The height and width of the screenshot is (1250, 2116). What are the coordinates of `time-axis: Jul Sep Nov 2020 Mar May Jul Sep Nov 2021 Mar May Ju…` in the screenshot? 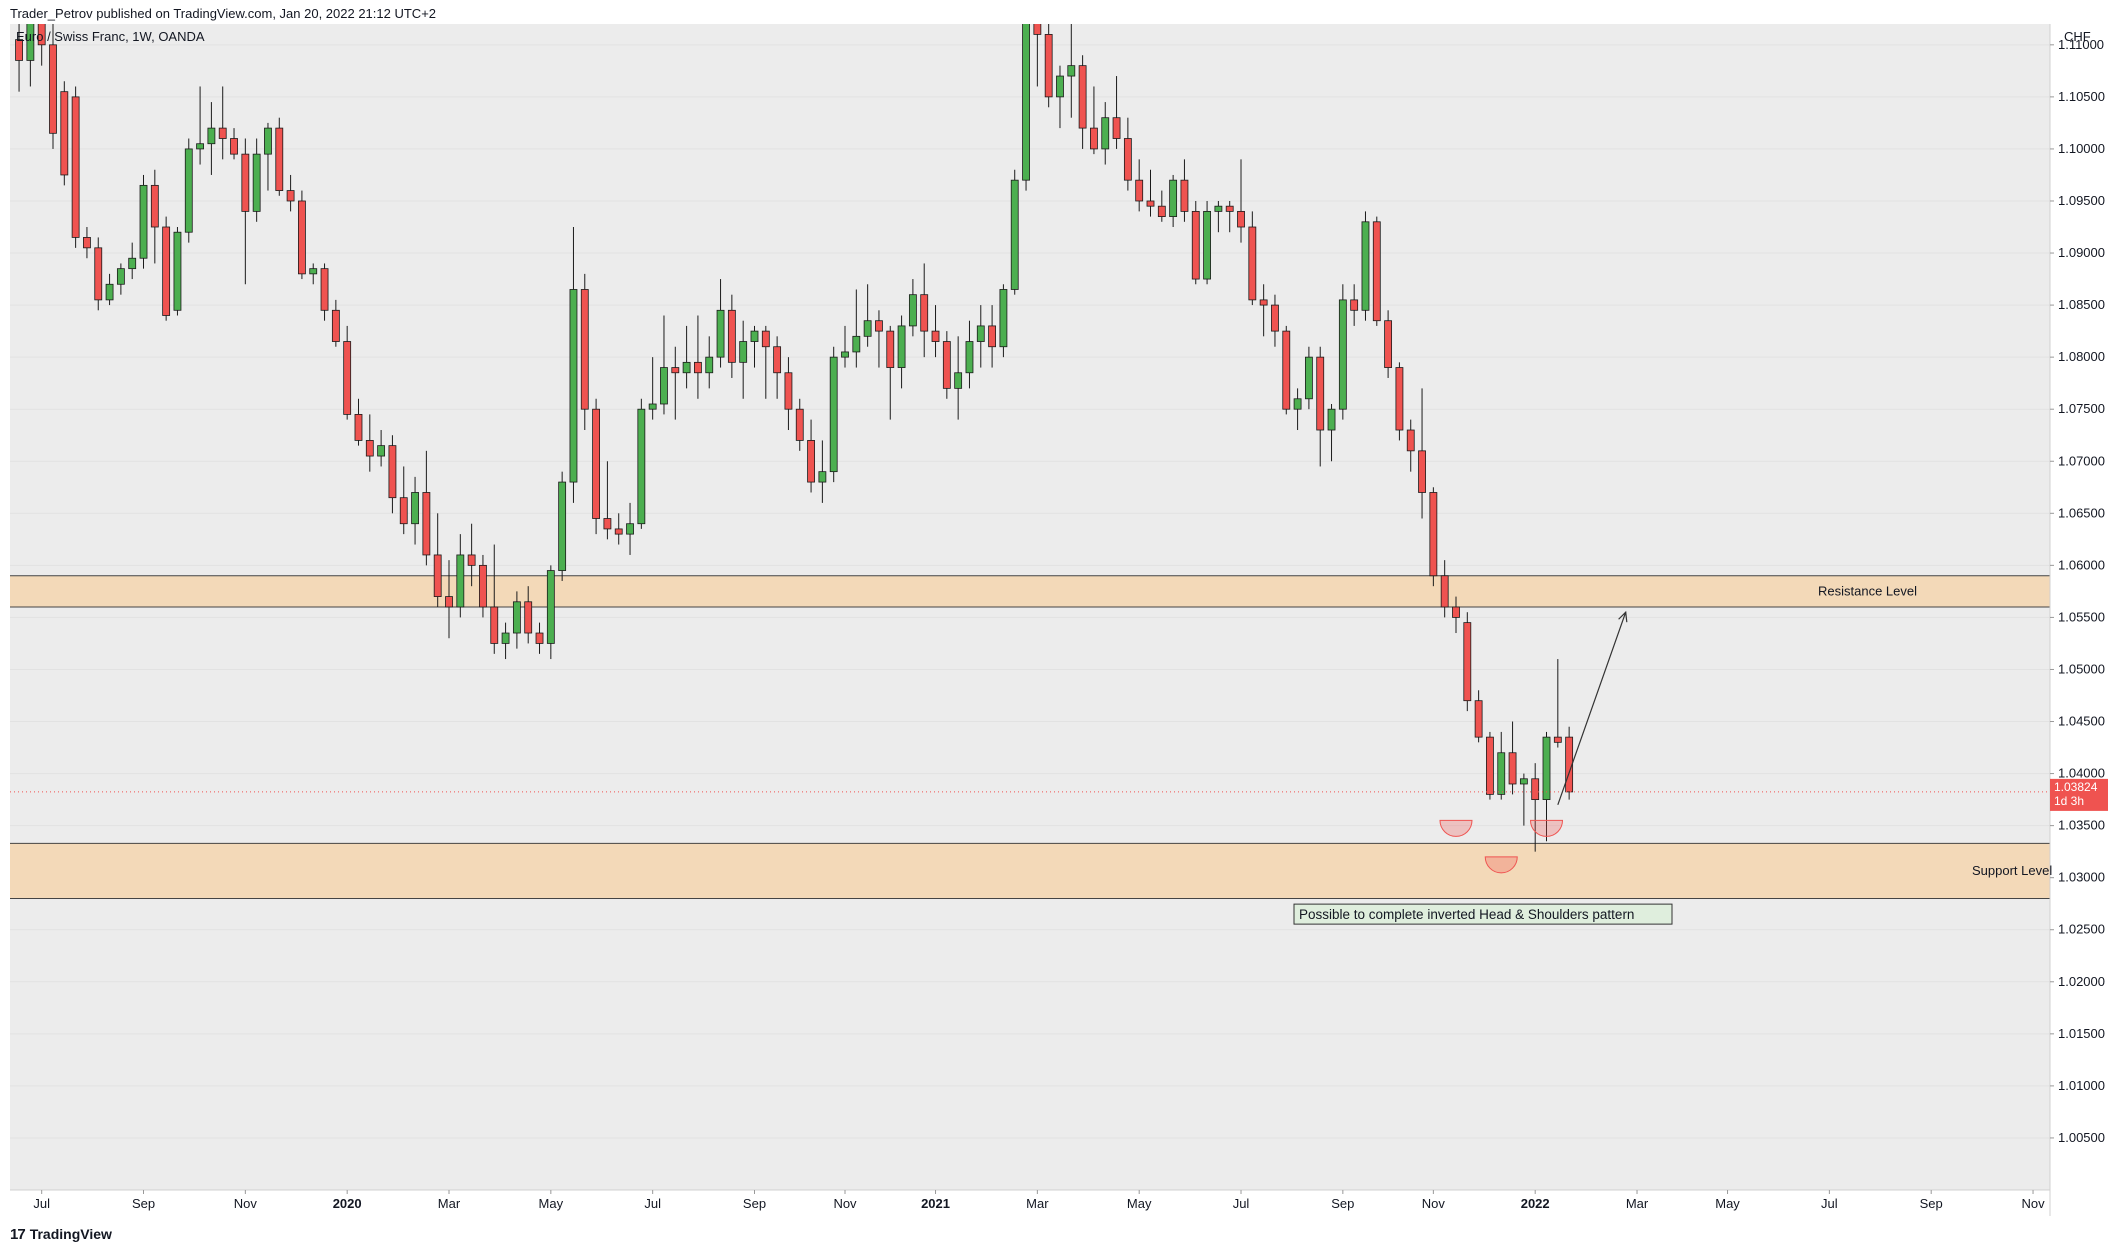 It's located at (1039, 1200).